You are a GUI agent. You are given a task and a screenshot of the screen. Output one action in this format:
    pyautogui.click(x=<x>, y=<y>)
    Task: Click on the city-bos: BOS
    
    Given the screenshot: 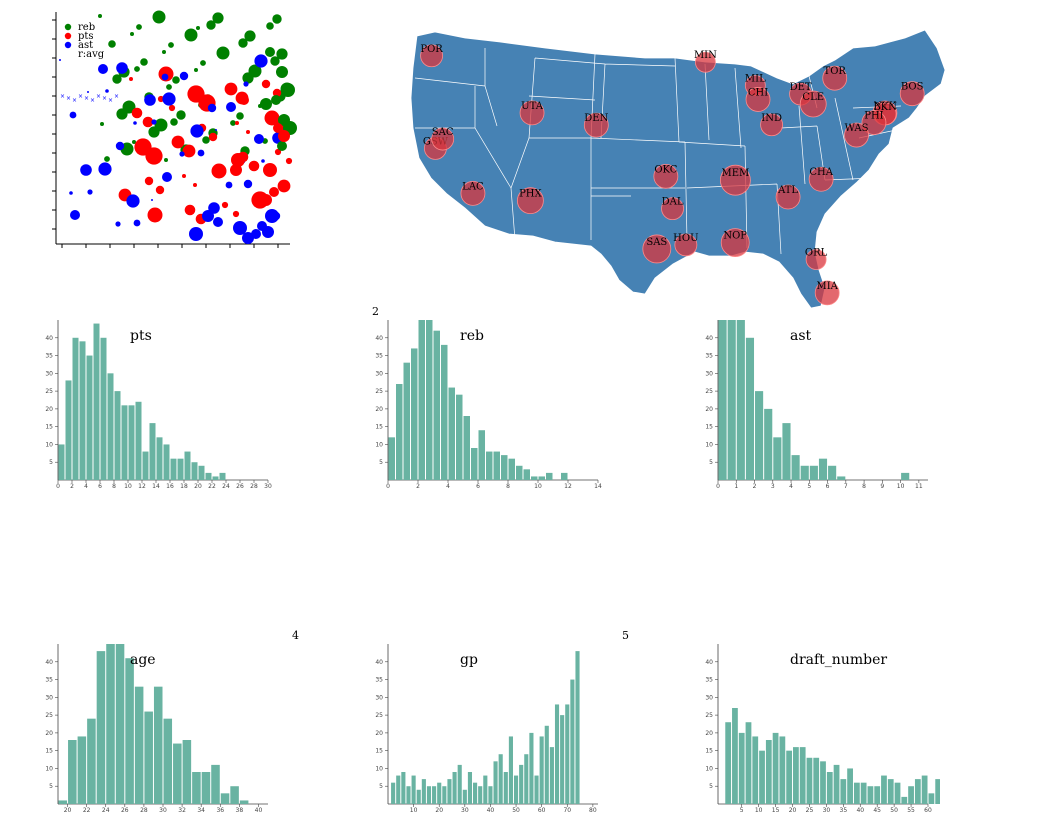 What is the action you would take?
    pyautogui.click(x=912, y=94)
    